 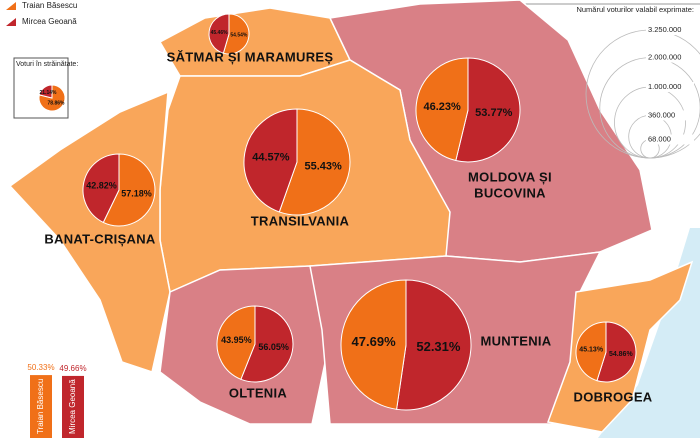 I want to click on pie-label: 54.54%, so click(x=239, y=36).